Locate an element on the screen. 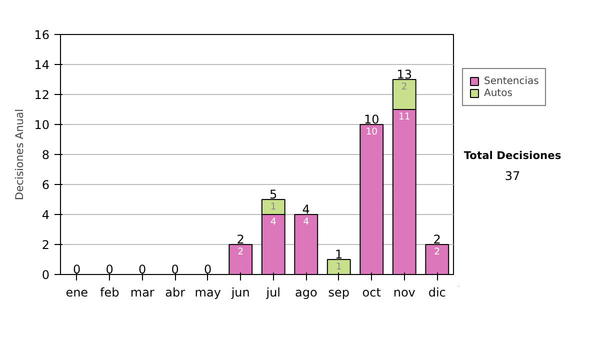  x-tick-label: dic is located at coordinates (437, 293).